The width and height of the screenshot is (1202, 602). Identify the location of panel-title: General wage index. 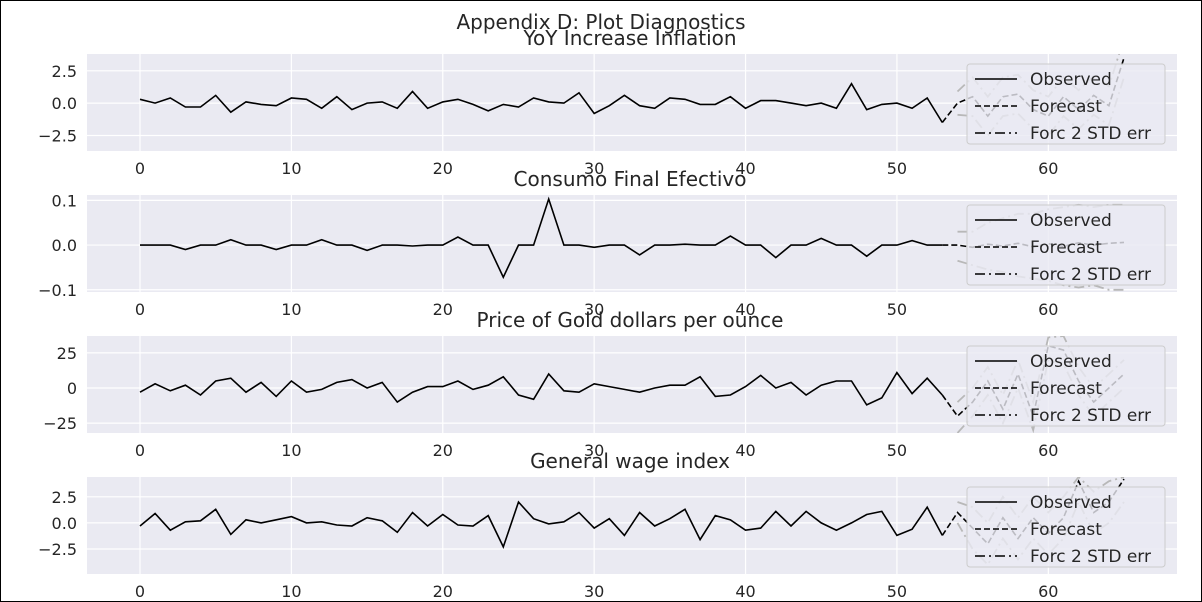
(630, 461).